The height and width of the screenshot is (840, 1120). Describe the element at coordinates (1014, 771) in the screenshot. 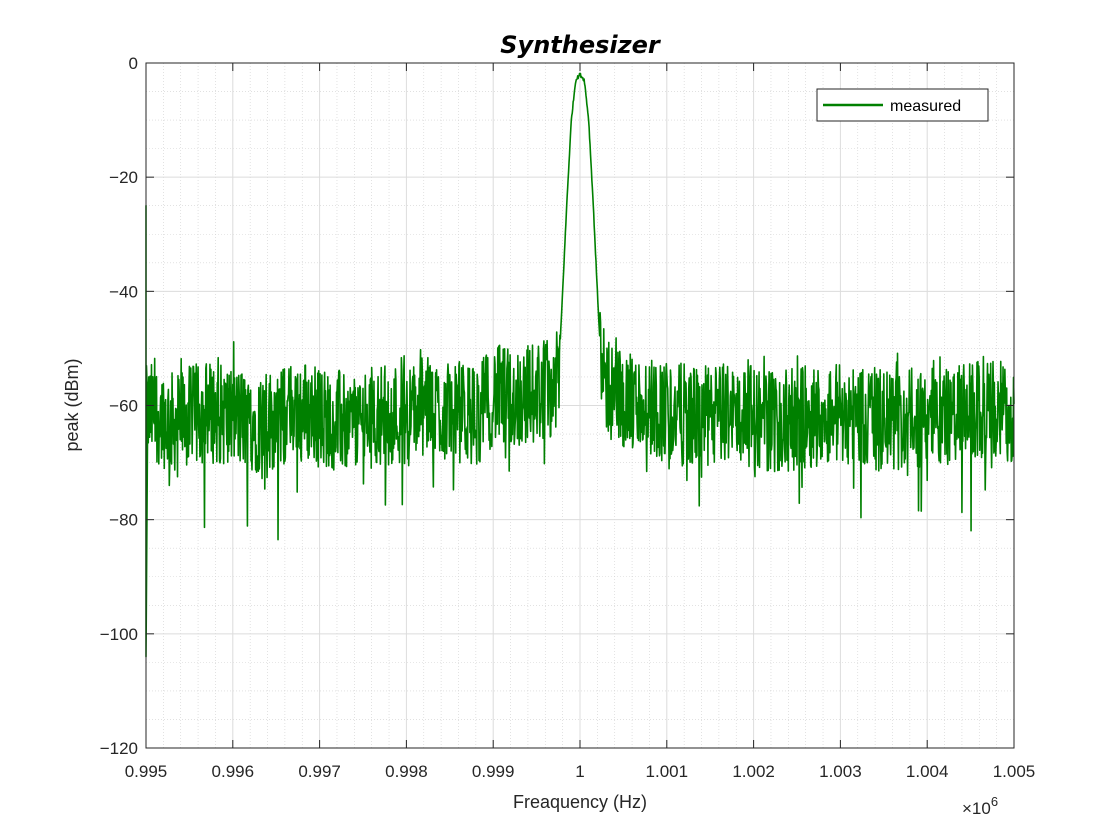

I see `x-tick-label: 1.005` at that location.